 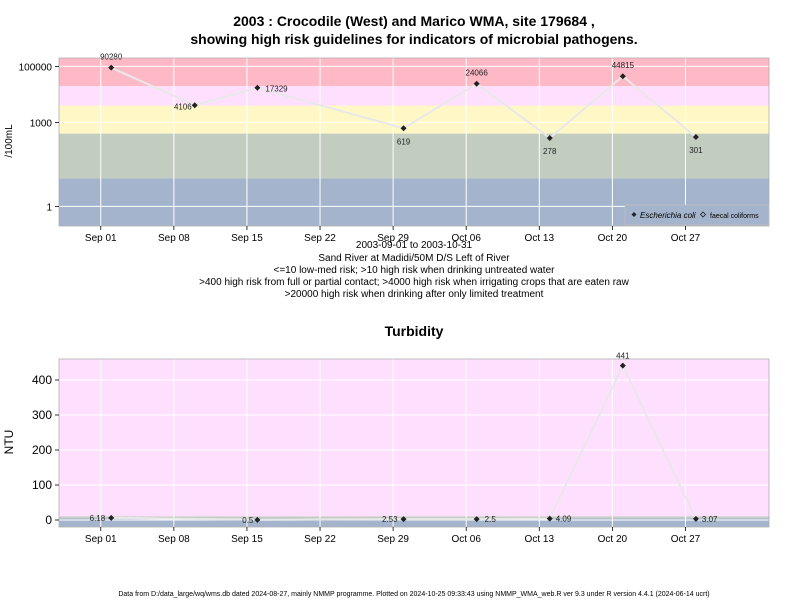 What do you see at coordinates (9, 141) in the screenshot?
I see `chart1-ylabel: /100mL` at bounding box center [9, 141].